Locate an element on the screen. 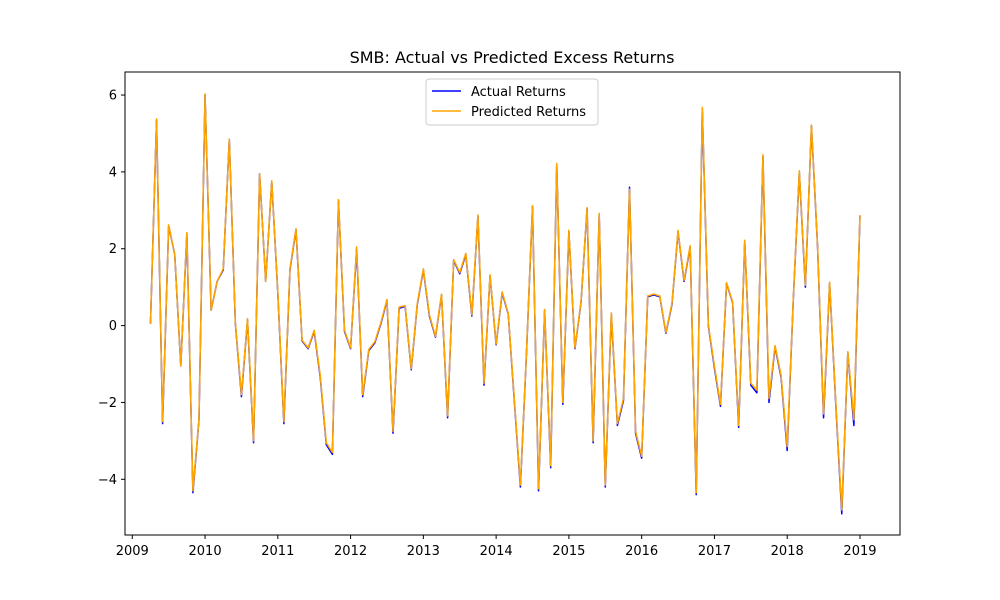 The image size is (1000, 600). legend-label-actual: Actual Returns is located at coordinates (518, 92).